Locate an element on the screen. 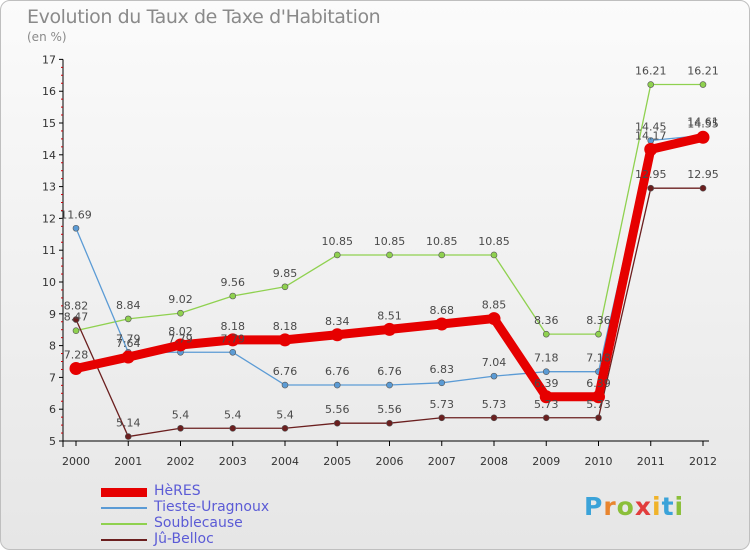  y-tick-label: 13 is located at coordinates (49, 187).